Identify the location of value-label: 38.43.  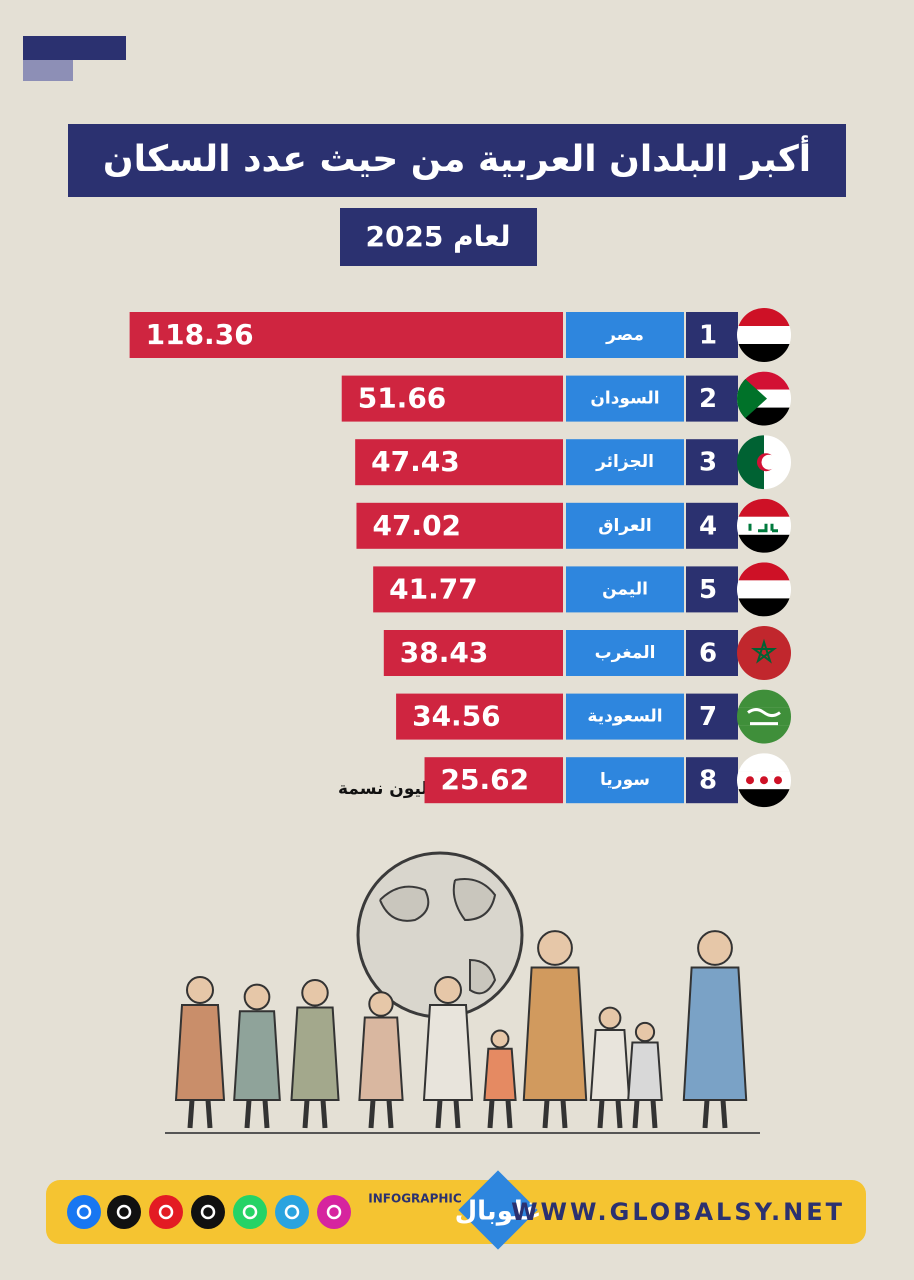
(444, 652).